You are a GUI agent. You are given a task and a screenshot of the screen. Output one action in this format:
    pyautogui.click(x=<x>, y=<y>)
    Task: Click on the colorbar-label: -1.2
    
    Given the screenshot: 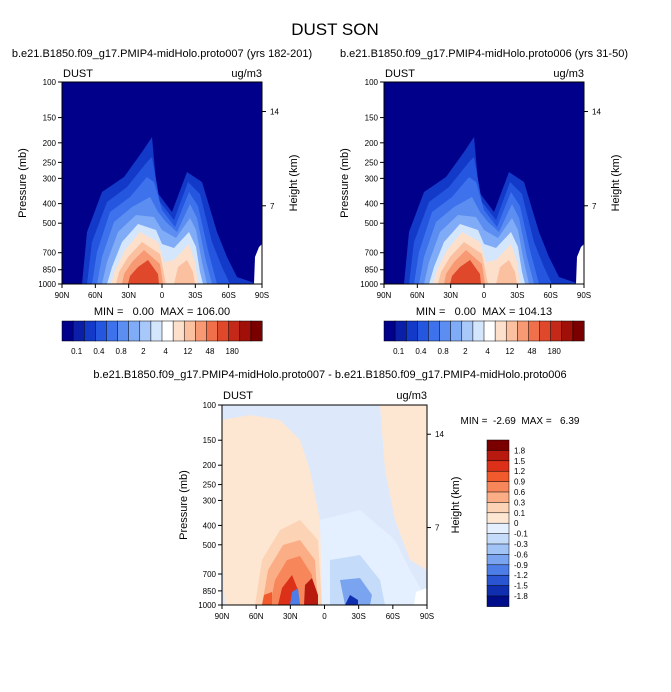 What is the action you would take?
    pyautogui.click(x=521, y=575)
    